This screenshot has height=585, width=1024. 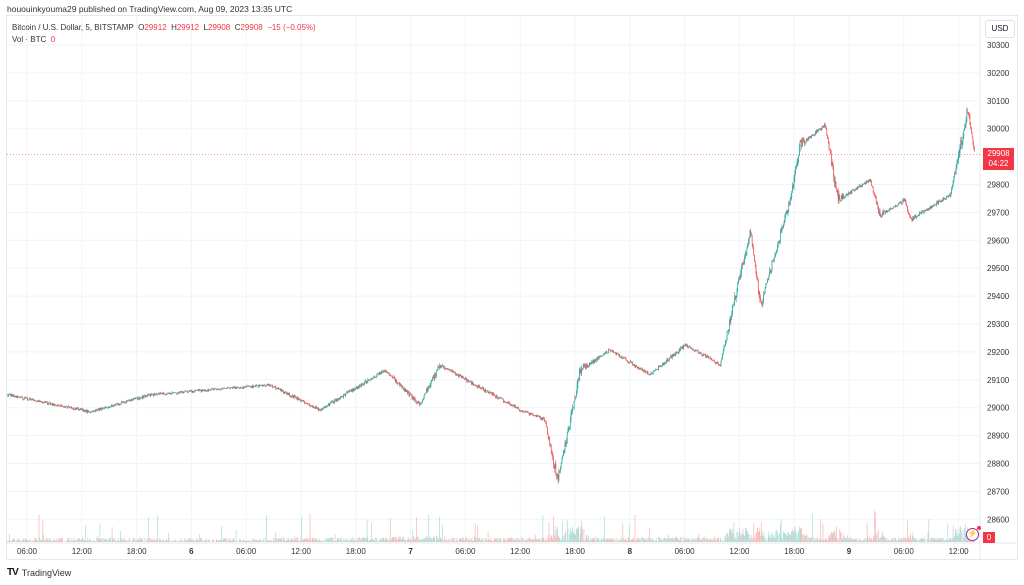 What do you see at coordinates (794, 551) in the screenshot?
I see `time-tick-label: 18:00` at bounding box center [794, 551].